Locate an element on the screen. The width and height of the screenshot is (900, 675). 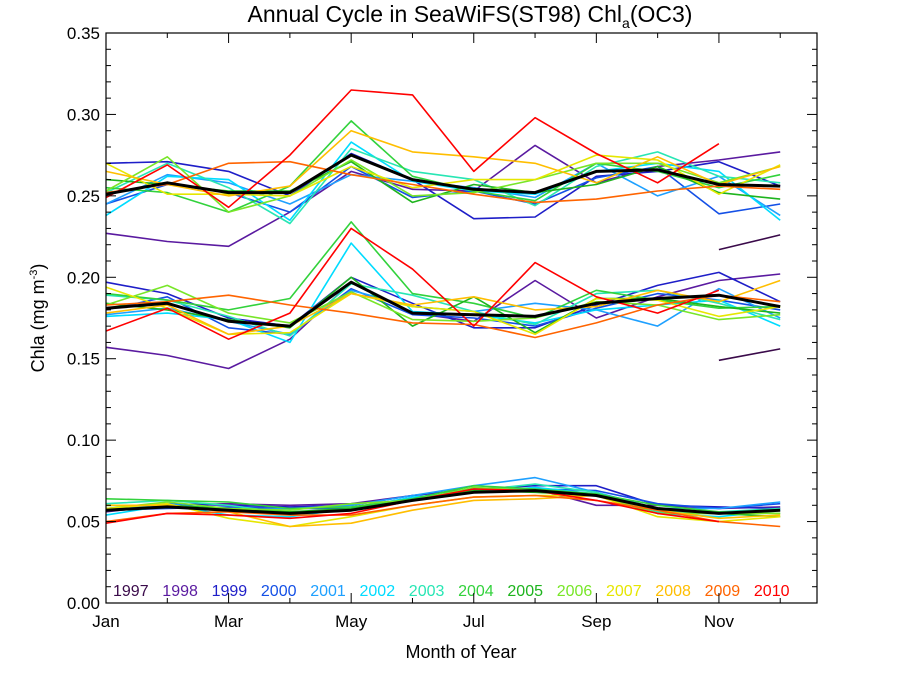
series-line-2002-upper is located at coordinates (443, 181).